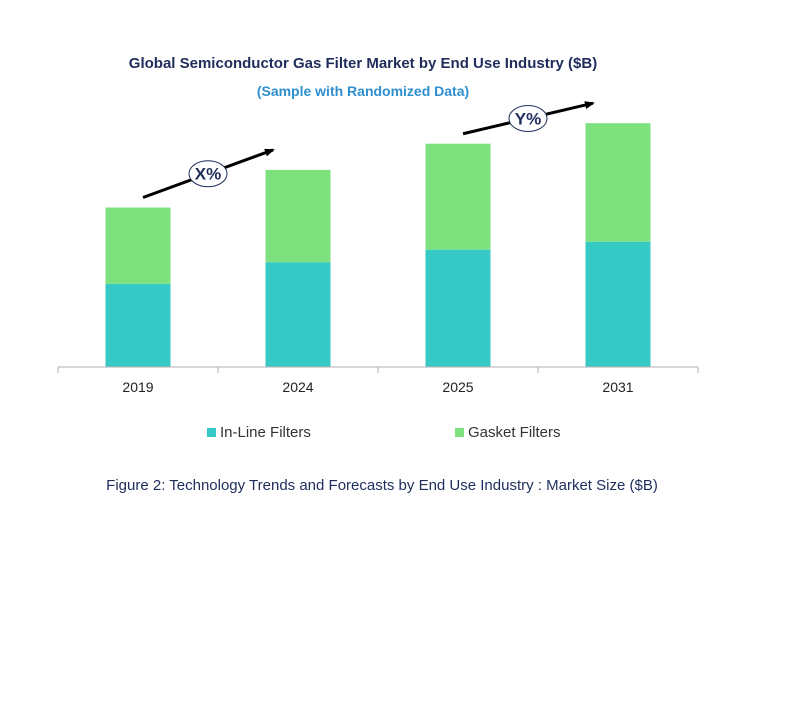 The height and width of the screenshot is (703, 785). What do you see at coordinates (458, 196) in the screenshot?
I see `bar-gasket-filters-2025` at bounding box center [458, 196].